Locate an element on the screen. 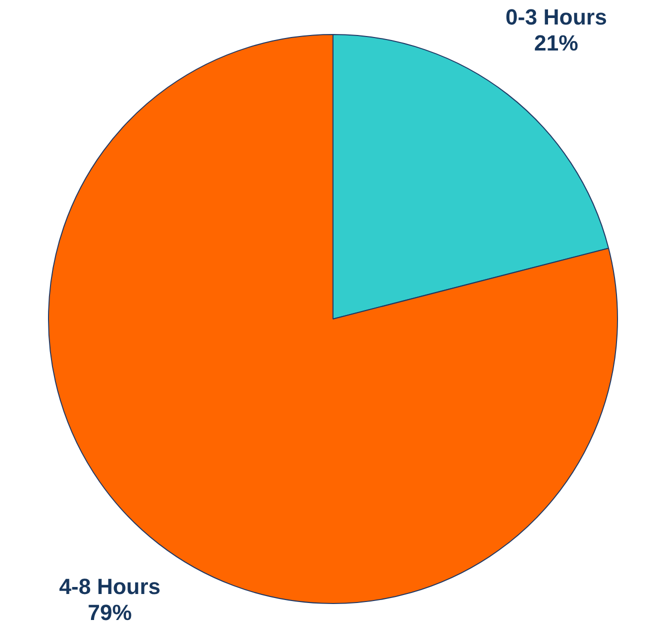  slice-label: 0-3 Hours is located at coordinates (556, 17).